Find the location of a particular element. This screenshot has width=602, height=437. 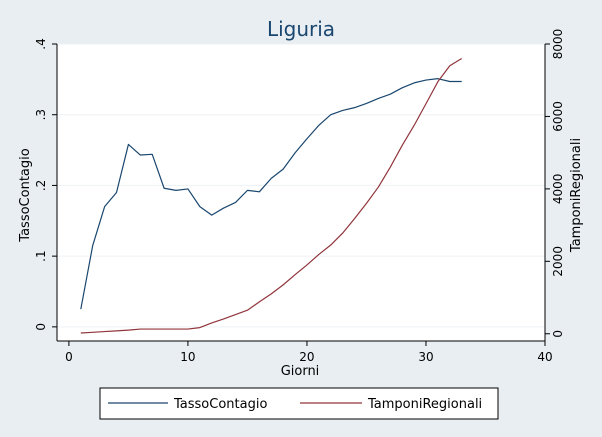

legend-box is located at coordinates (299, 403).